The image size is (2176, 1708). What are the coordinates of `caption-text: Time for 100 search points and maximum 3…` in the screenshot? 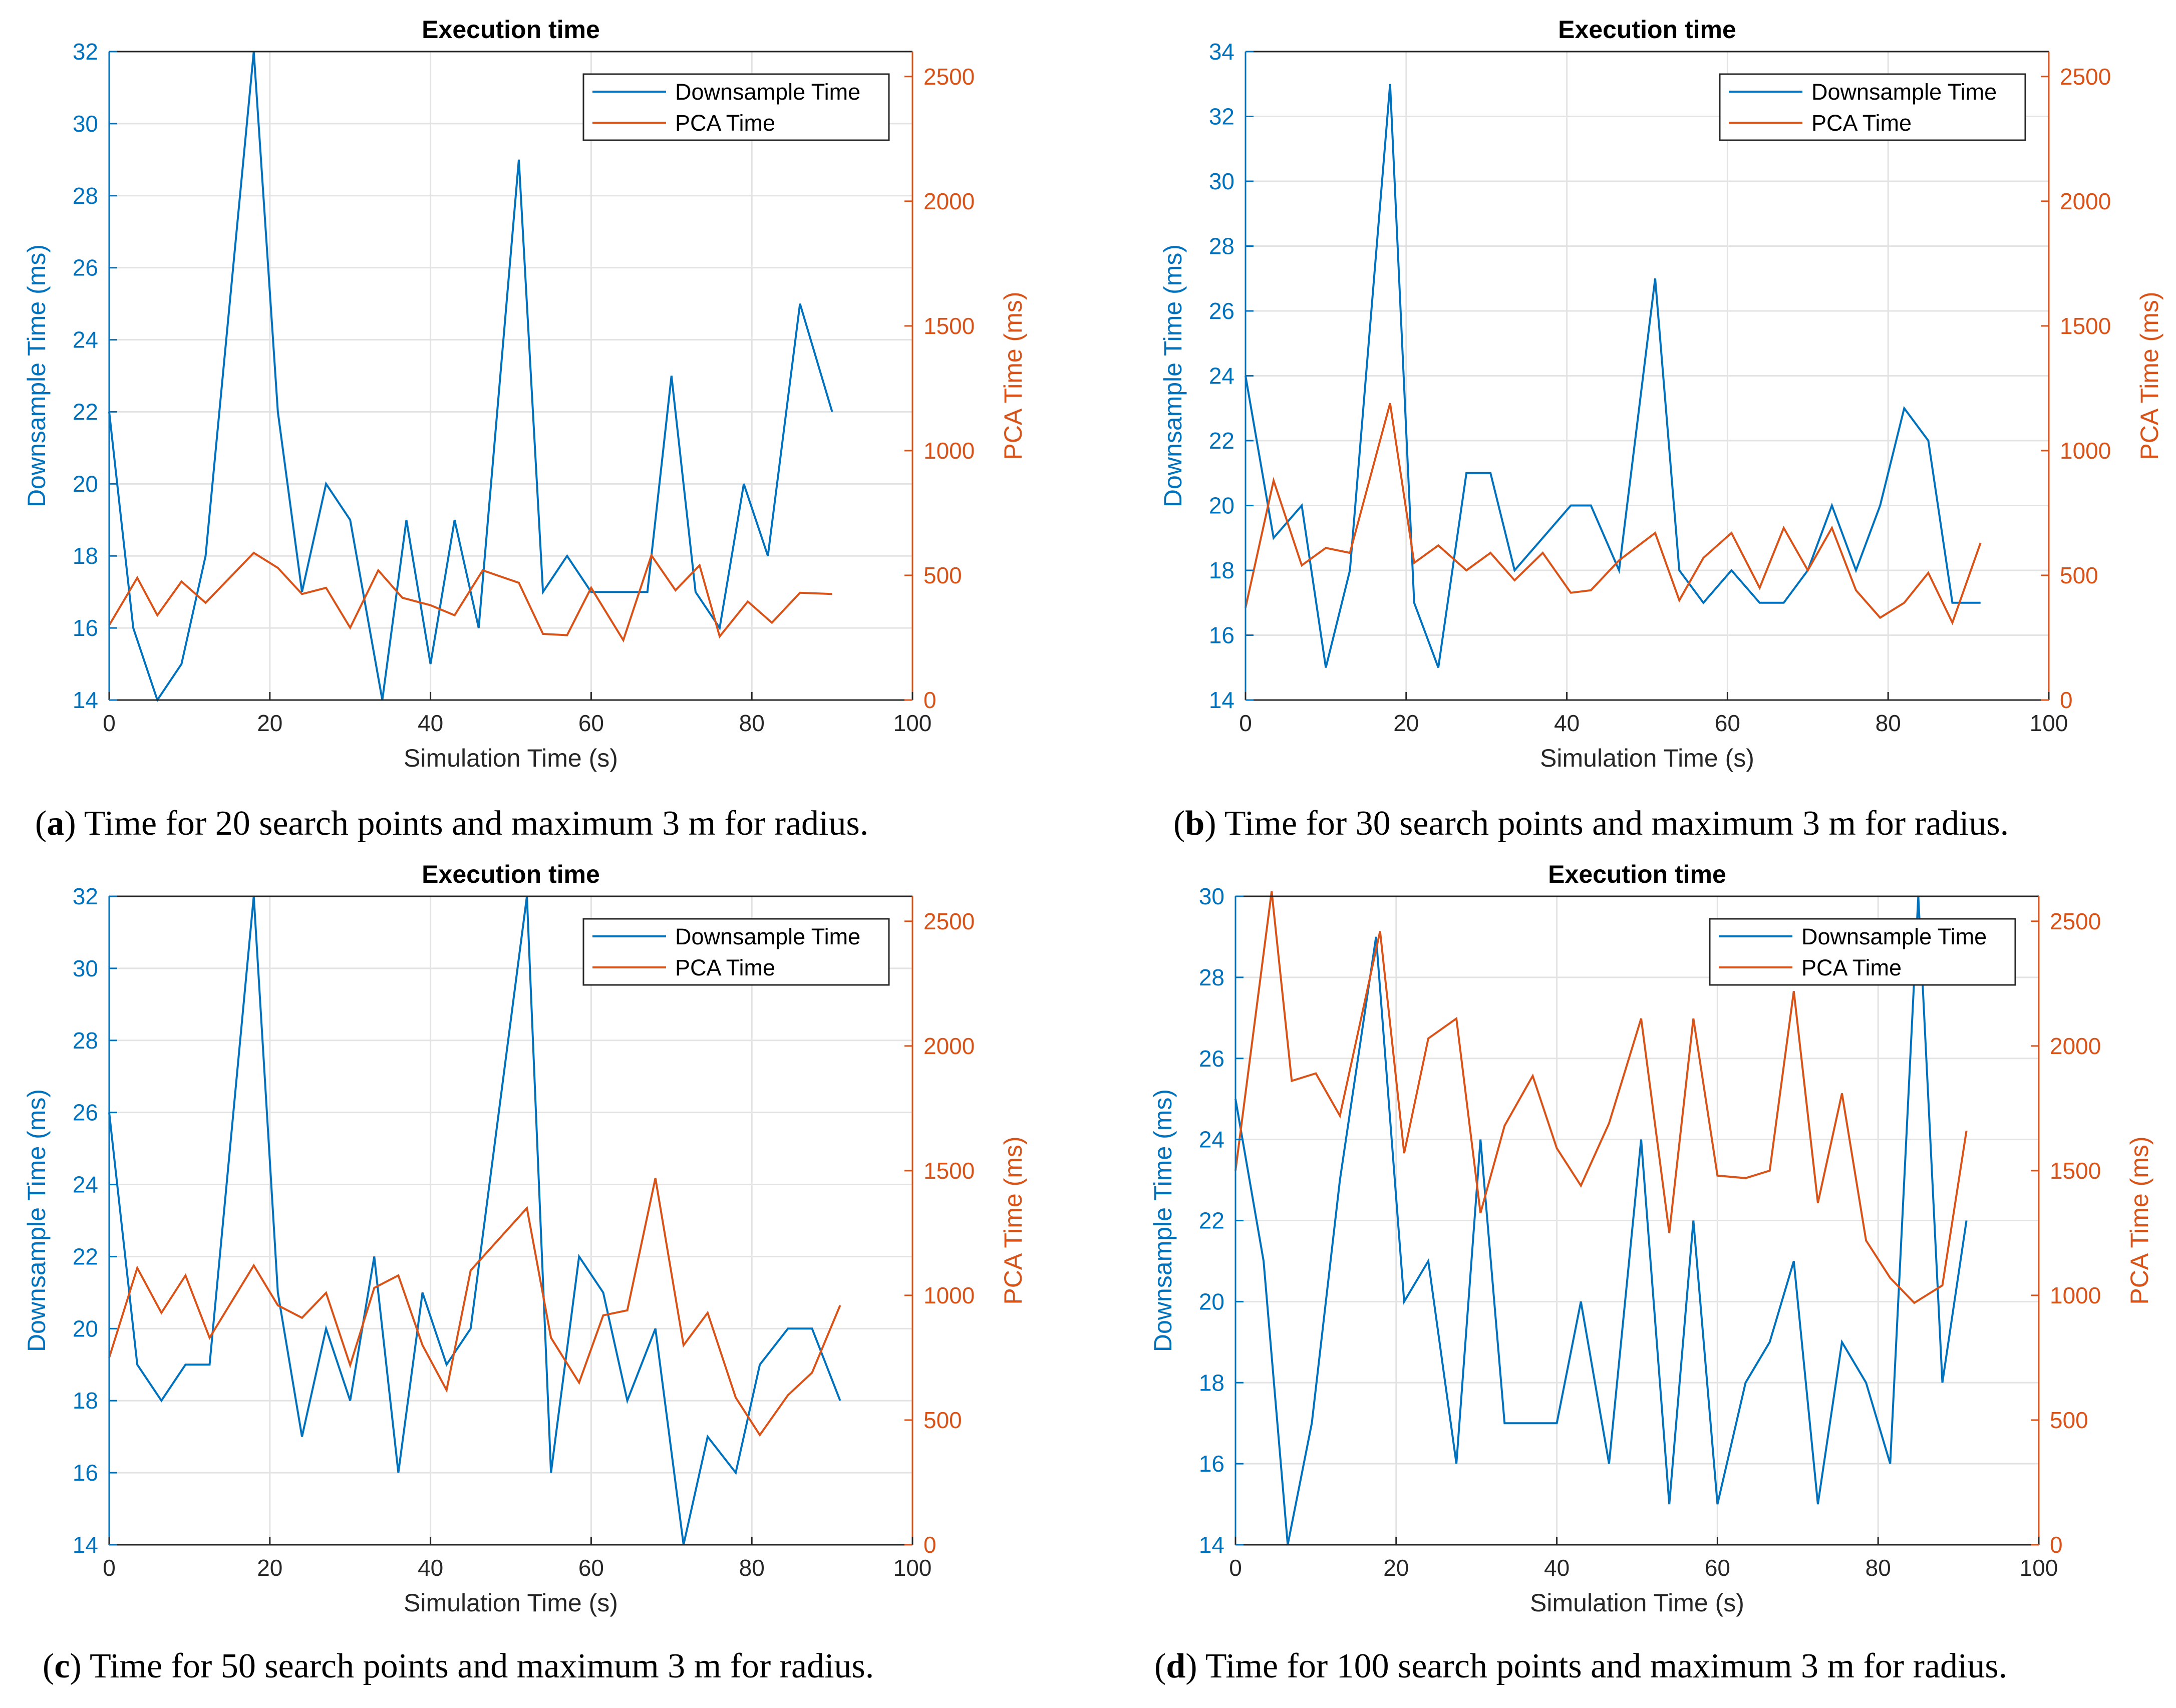 It's located at (1606, 1666).